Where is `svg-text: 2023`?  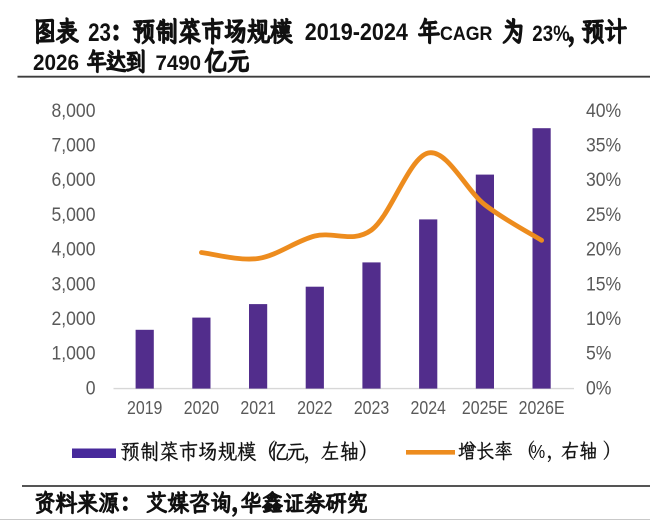
svg-text: 2023 is located at coordinates (371, 408).